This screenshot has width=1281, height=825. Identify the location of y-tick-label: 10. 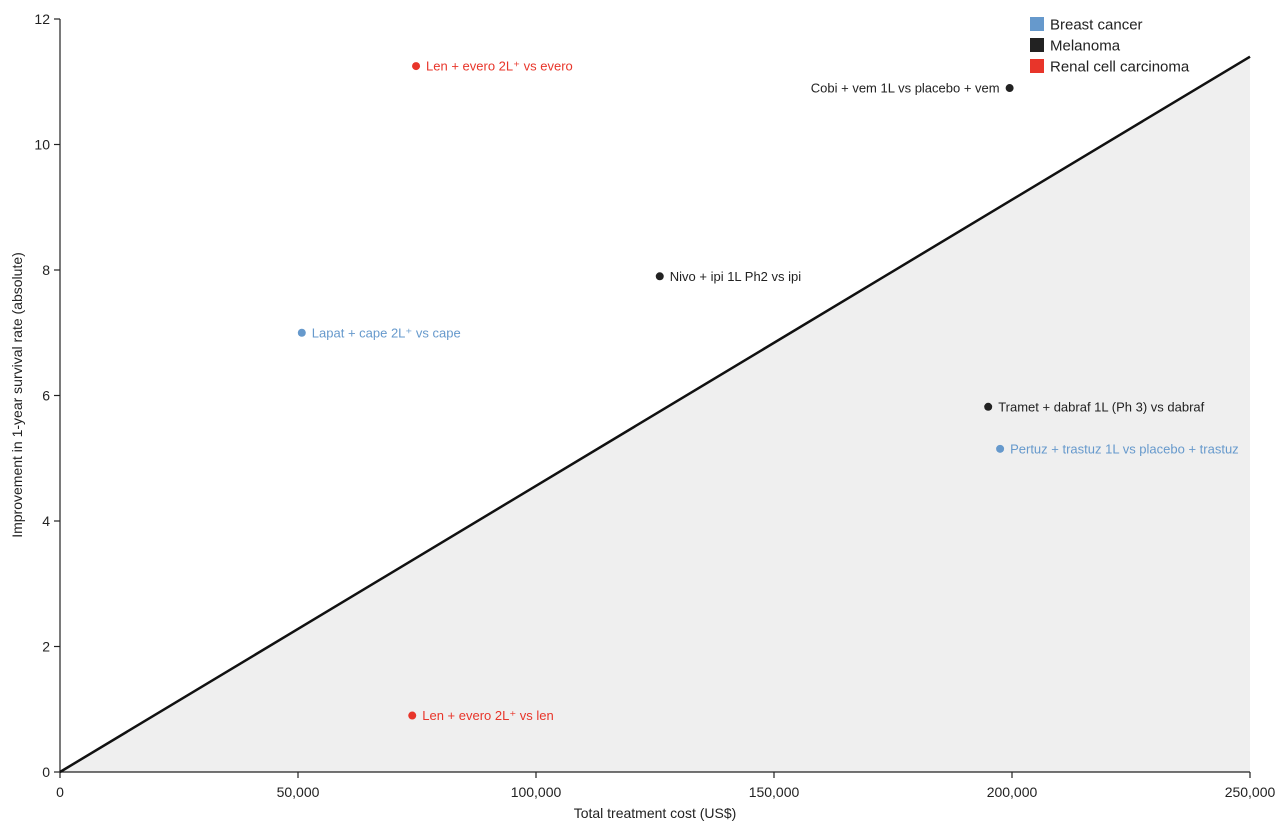
(42, 145).